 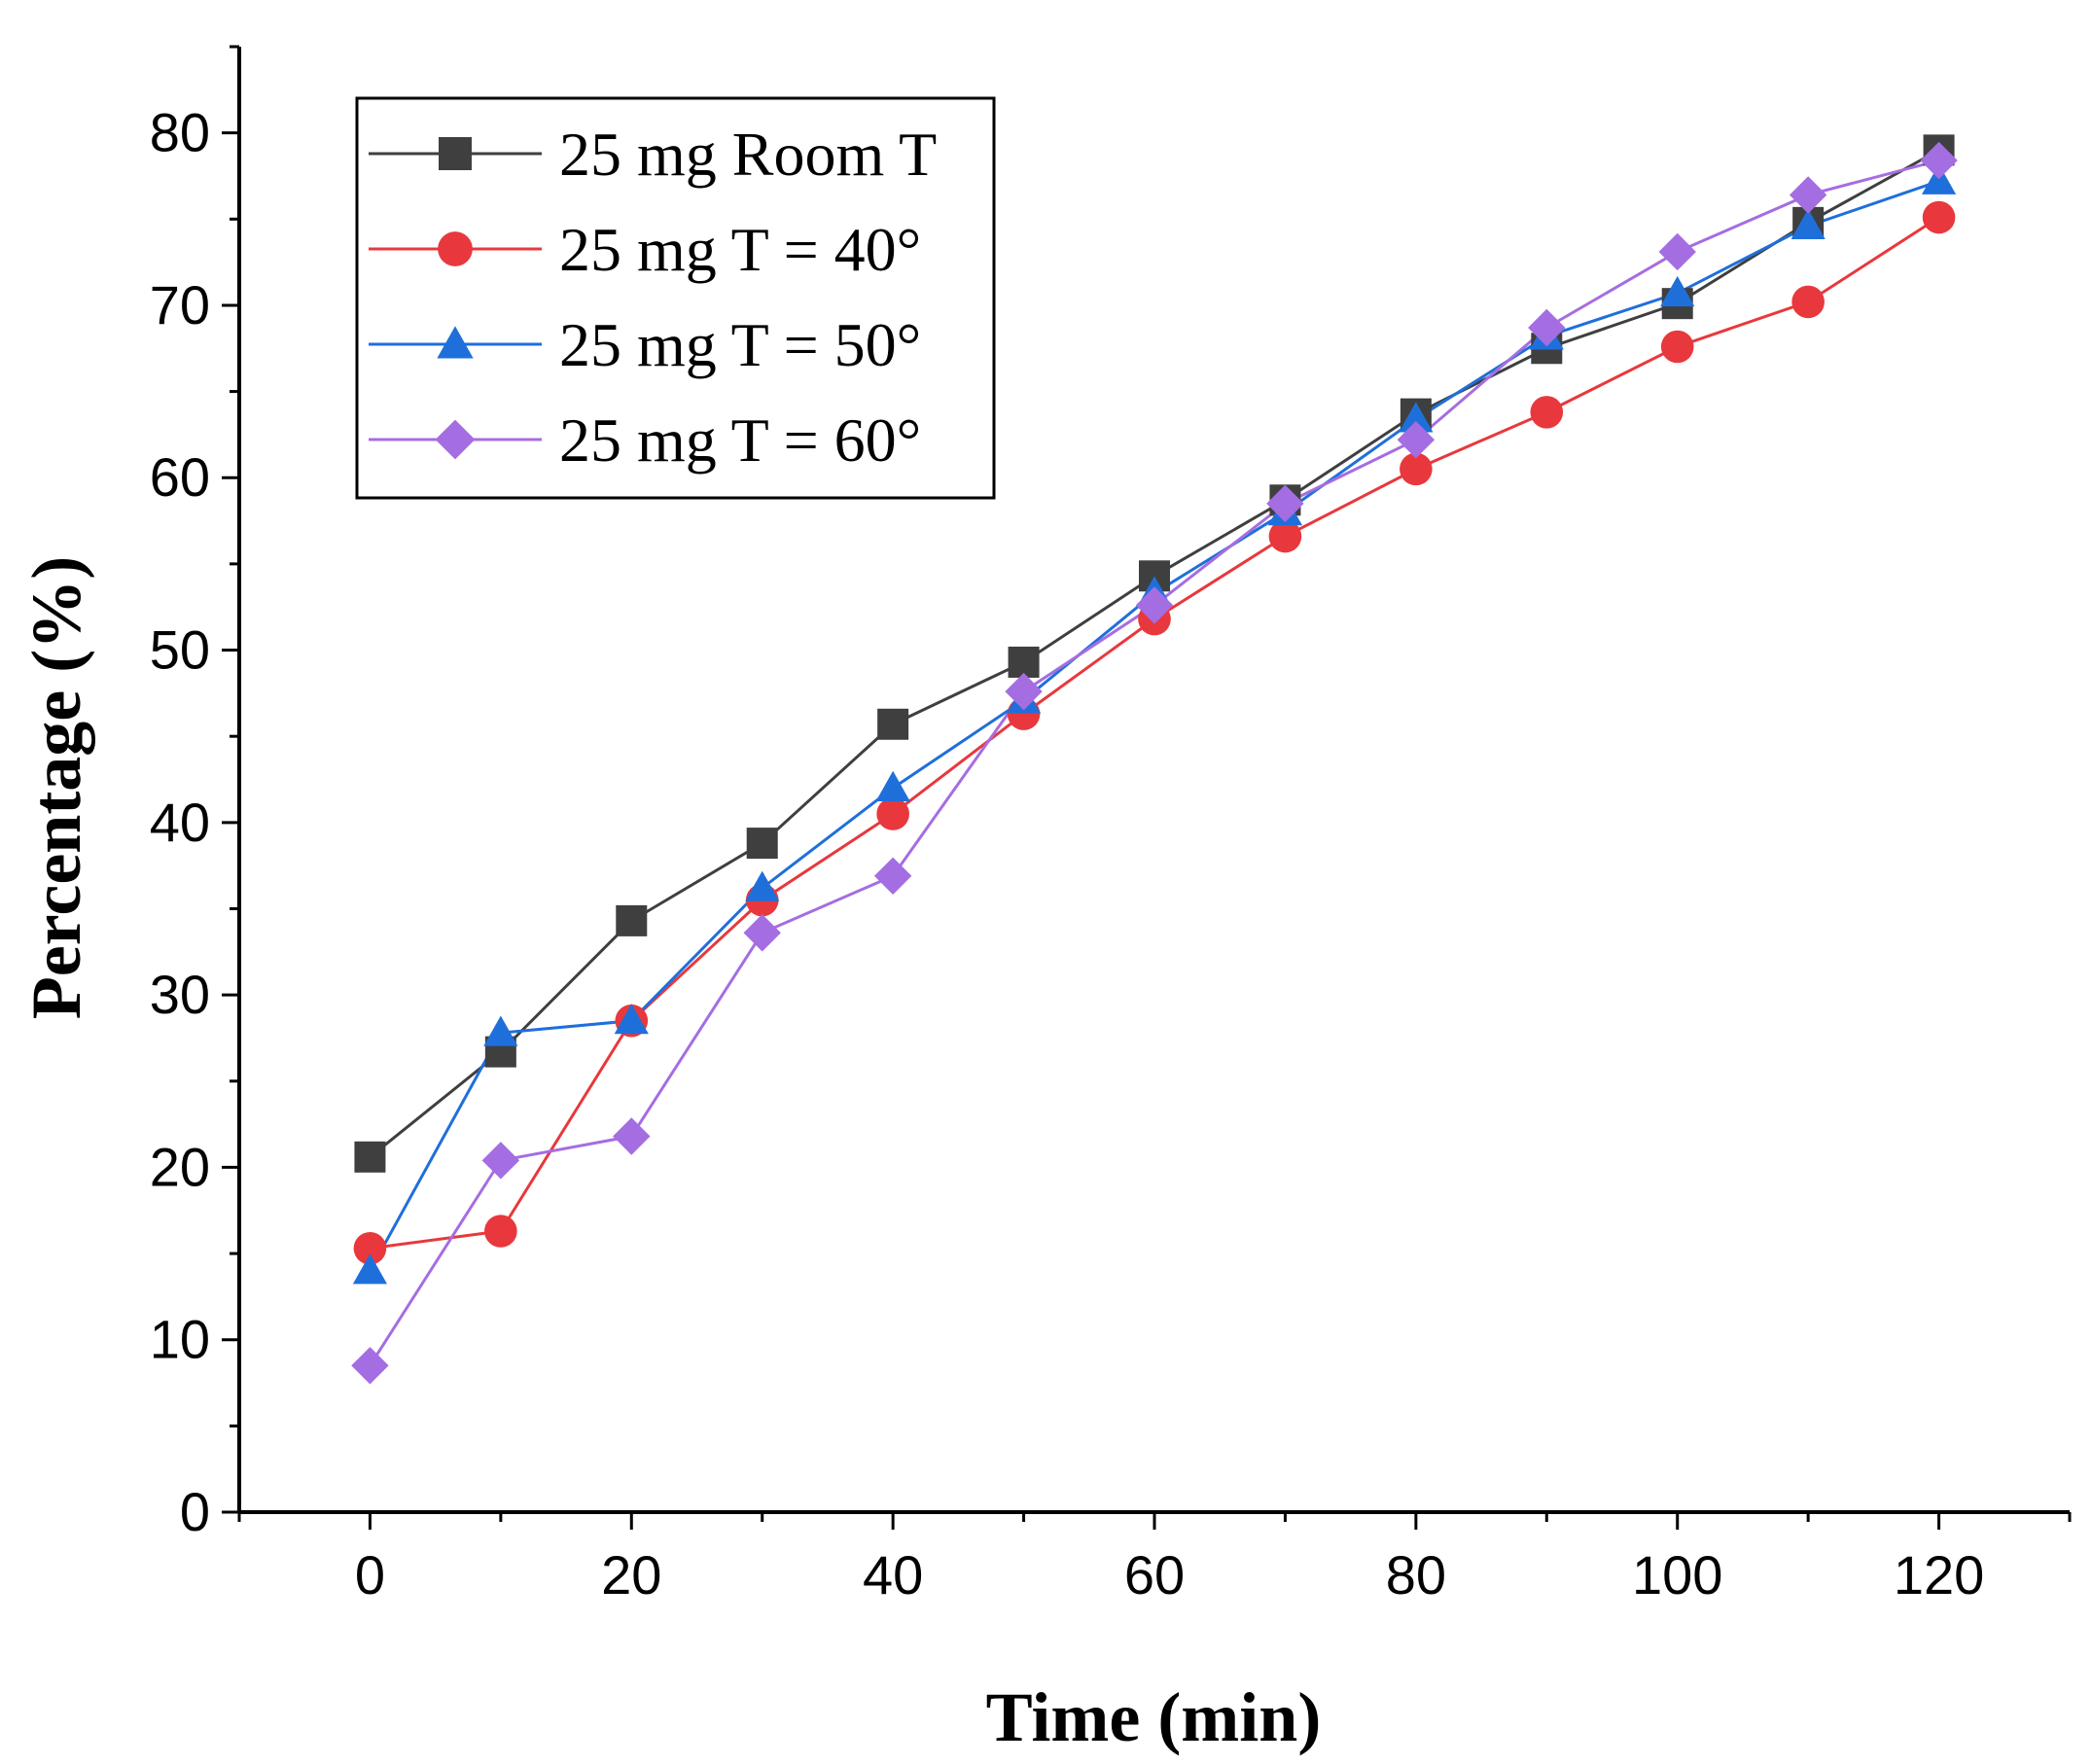 I want to click on legend-label-4: 25 mg T = 60°, so click(x=740, y=440).